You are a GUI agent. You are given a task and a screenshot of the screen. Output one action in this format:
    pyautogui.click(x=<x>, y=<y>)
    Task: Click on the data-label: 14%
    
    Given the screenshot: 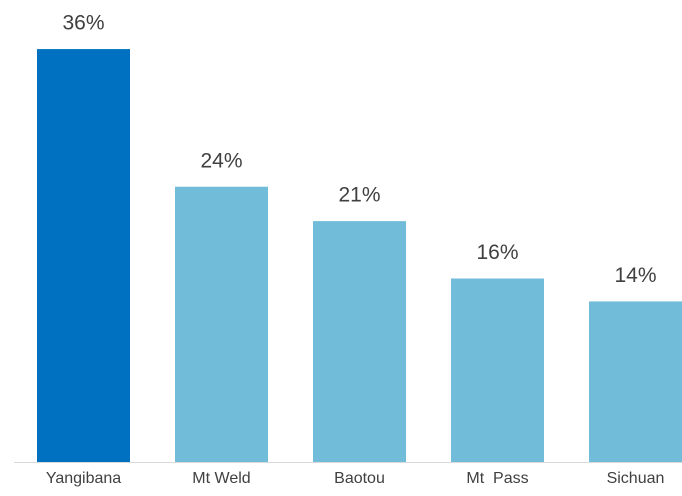 What is the action you would take?
    pyautogui.click(x=635, y=275)
    